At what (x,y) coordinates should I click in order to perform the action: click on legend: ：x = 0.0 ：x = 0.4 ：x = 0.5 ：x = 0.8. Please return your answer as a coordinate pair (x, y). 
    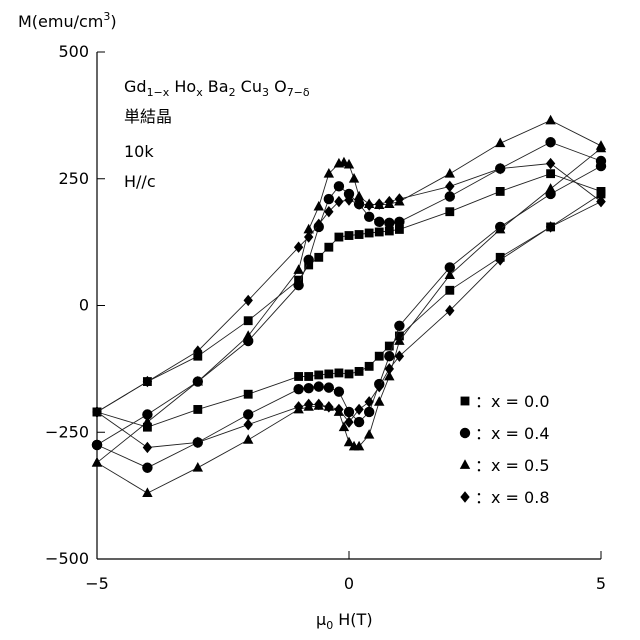
    Looking at the image, I should click on (505, 449).